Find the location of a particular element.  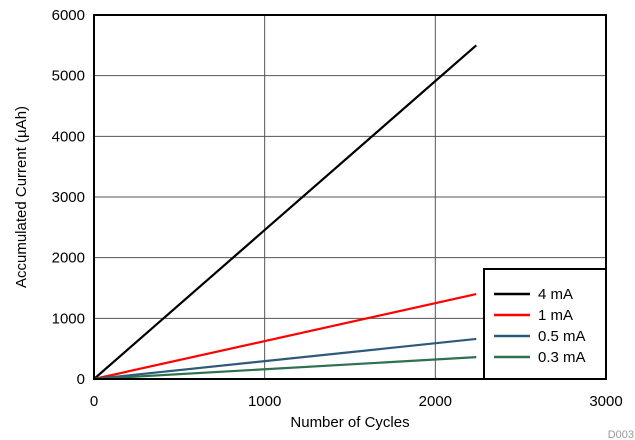

x-axis-label: Number of Cycles is located at coordinates (349, 422).